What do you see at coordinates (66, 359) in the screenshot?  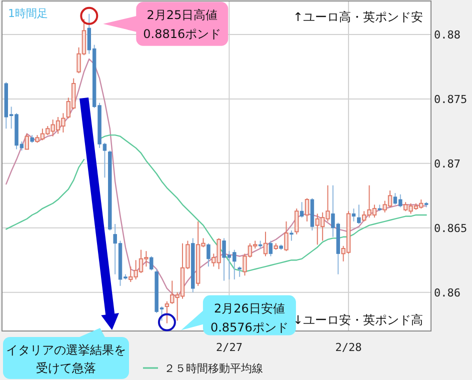 I see `text: イタリアの選挙結果を受けて急落` at bounding box center [66, 359].